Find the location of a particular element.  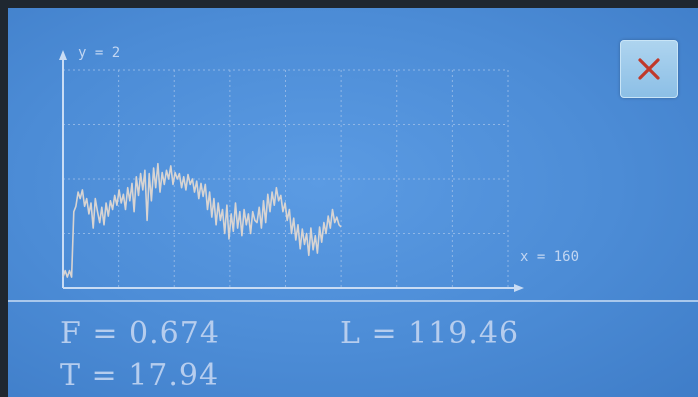

l-readout: L = 119.46 is located at coordinates (430, 333).